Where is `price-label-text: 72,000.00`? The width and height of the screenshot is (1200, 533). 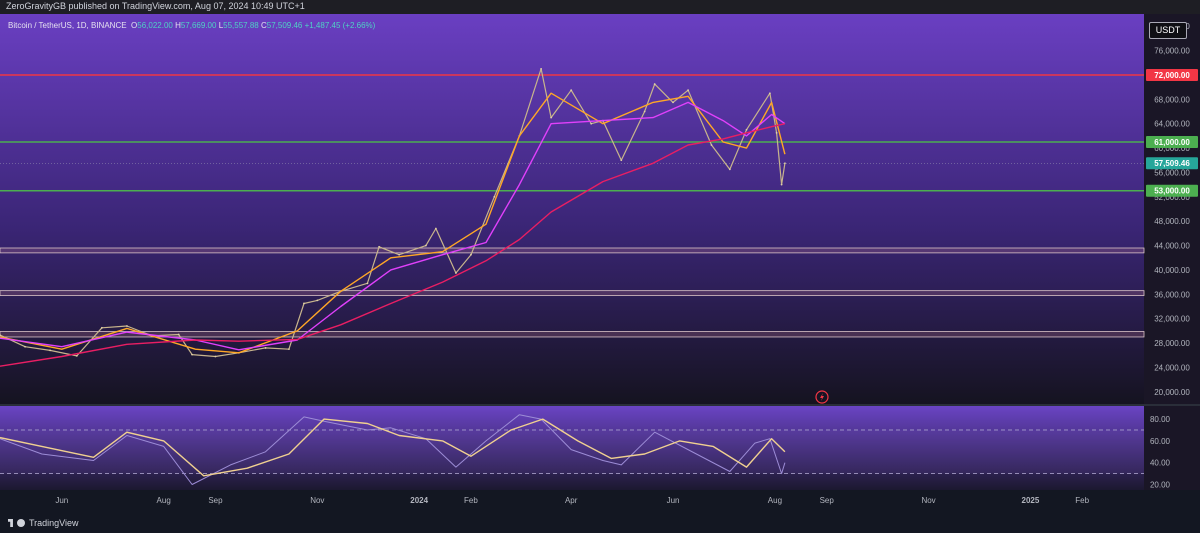
price-label-text: 72,000.00 is located at coordinates (1172, 75).